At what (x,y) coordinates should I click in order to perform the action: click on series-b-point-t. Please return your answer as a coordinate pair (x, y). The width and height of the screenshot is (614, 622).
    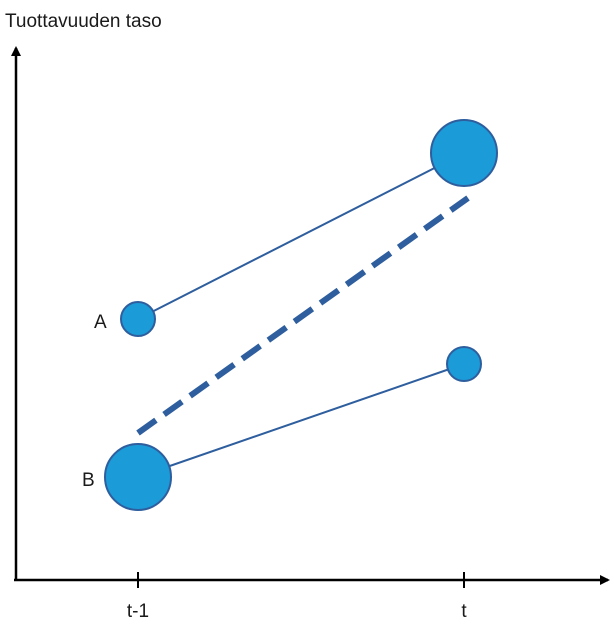
    Looking at the image, I should click on (464, 364).